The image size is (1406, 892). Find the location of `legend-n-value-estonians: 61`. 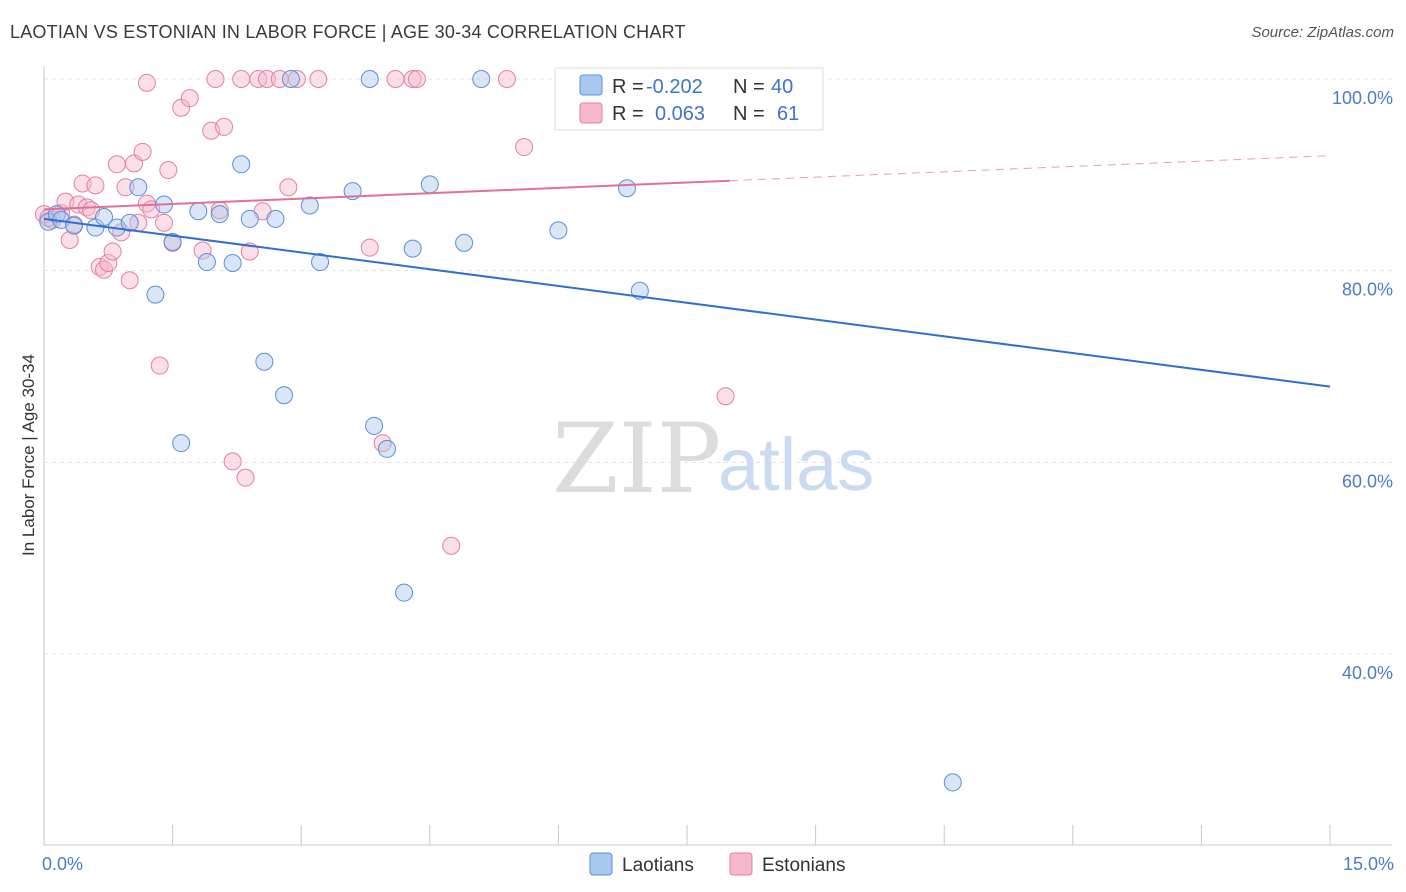

legend-n-value-estonians: 61 is located at coordinates (788, 114).